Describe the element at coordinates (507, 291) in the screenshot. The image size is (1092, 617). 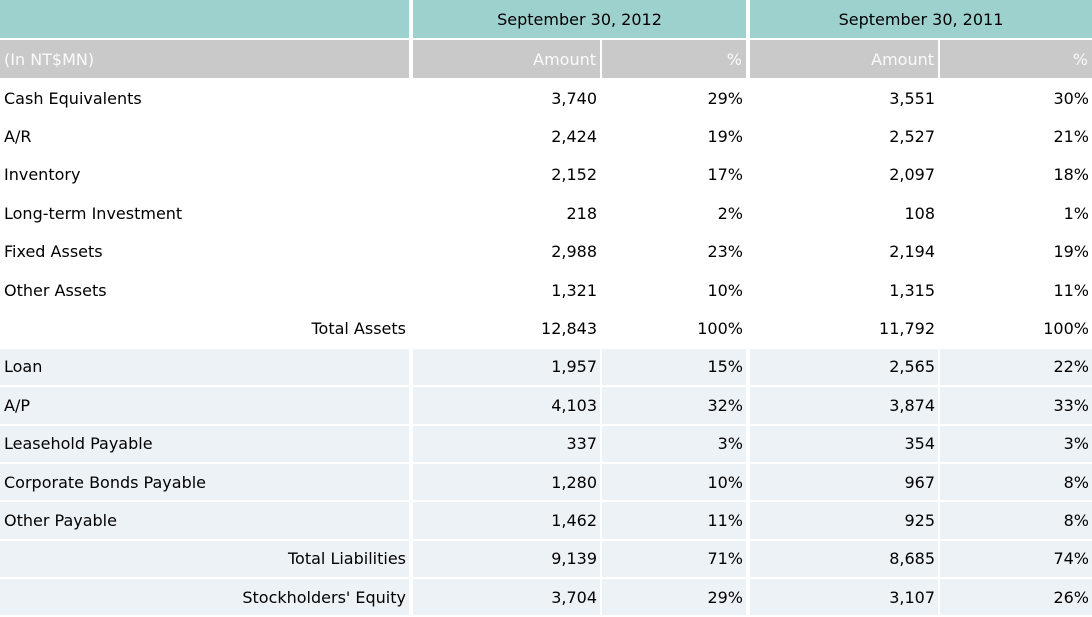
I see `amount-2012: 1,321` at that location.